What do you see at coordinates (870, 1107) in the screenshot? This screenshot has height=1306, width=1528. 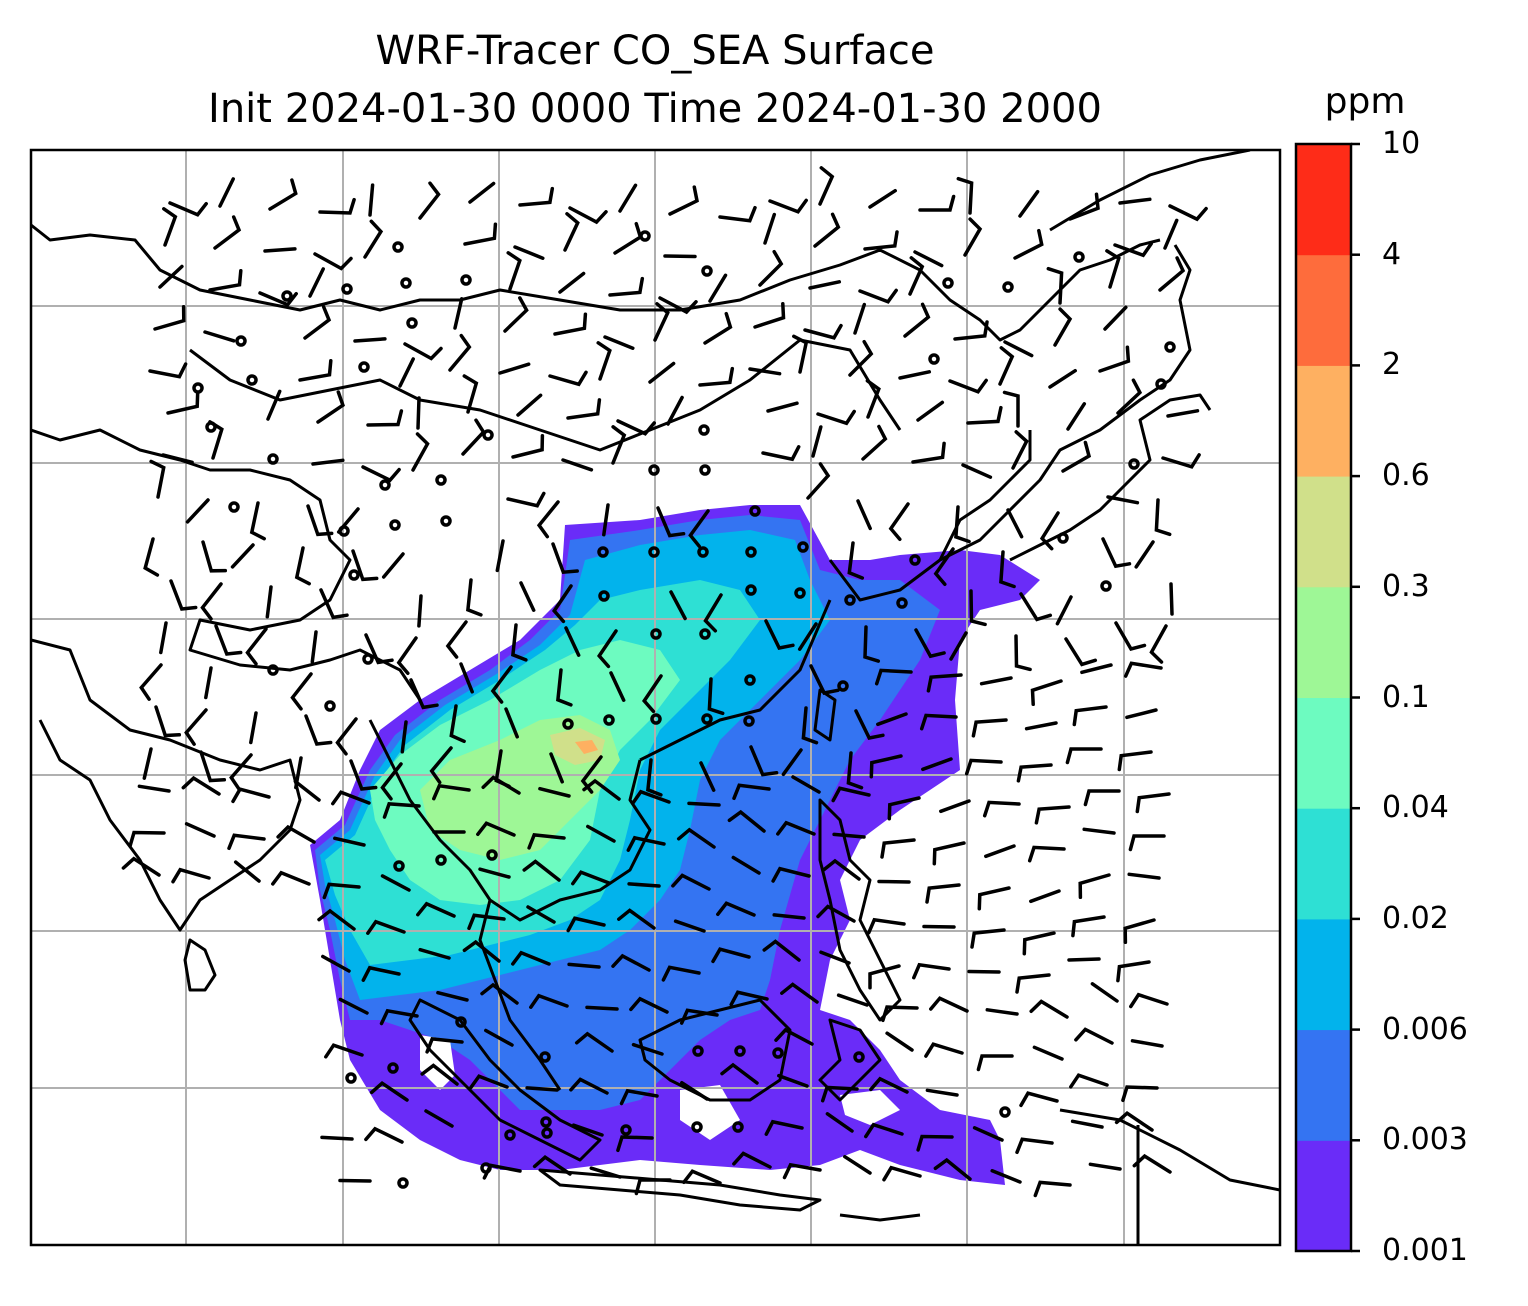 I see `field-gap-banda` at bounding box center [870, 1107].